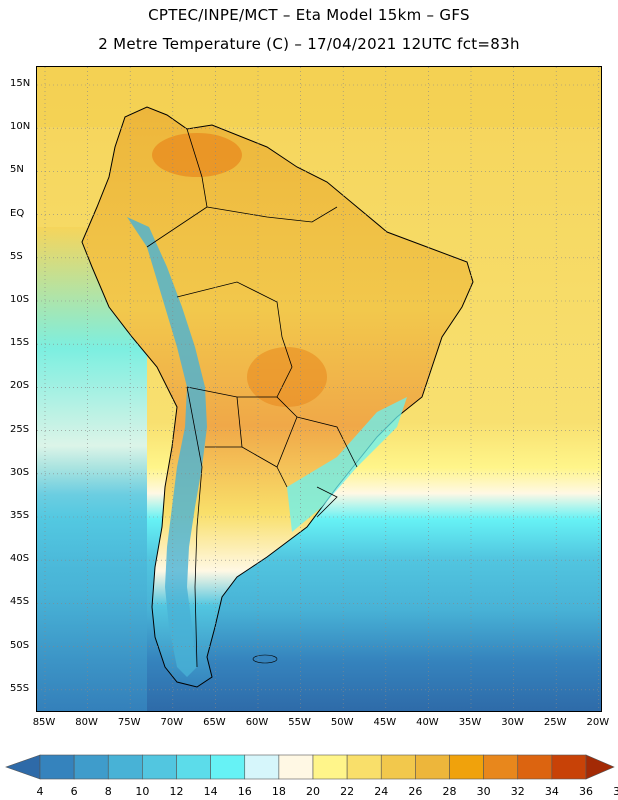 The width and height of the screenshot is (618, 800). What do you see at coordinates (129, 722) in the screenshot?
I see `lon-label: 75W` at bounding box center [129, 722].